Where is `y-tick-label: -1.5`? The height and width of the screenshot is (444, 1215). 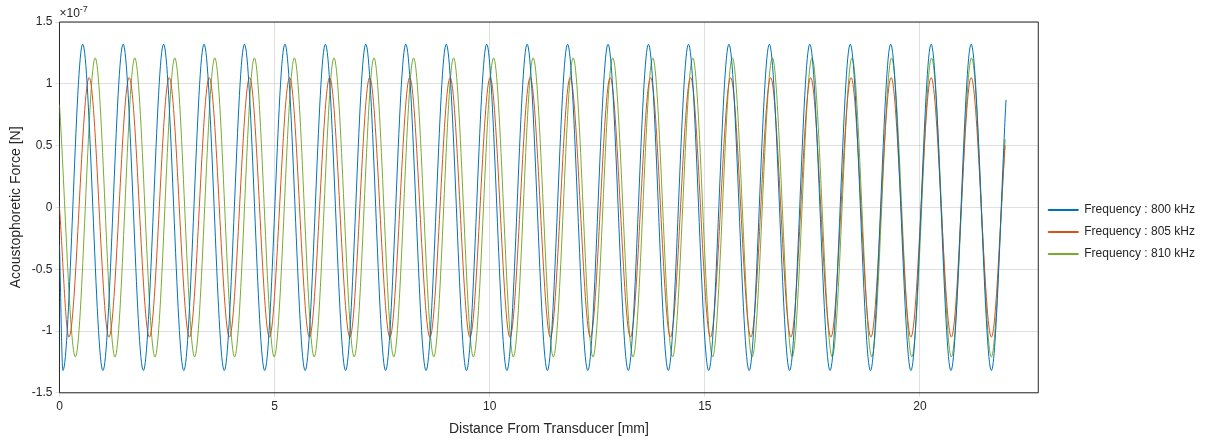
y-tick-label: -1.5 is located at coordinates (42, 392).